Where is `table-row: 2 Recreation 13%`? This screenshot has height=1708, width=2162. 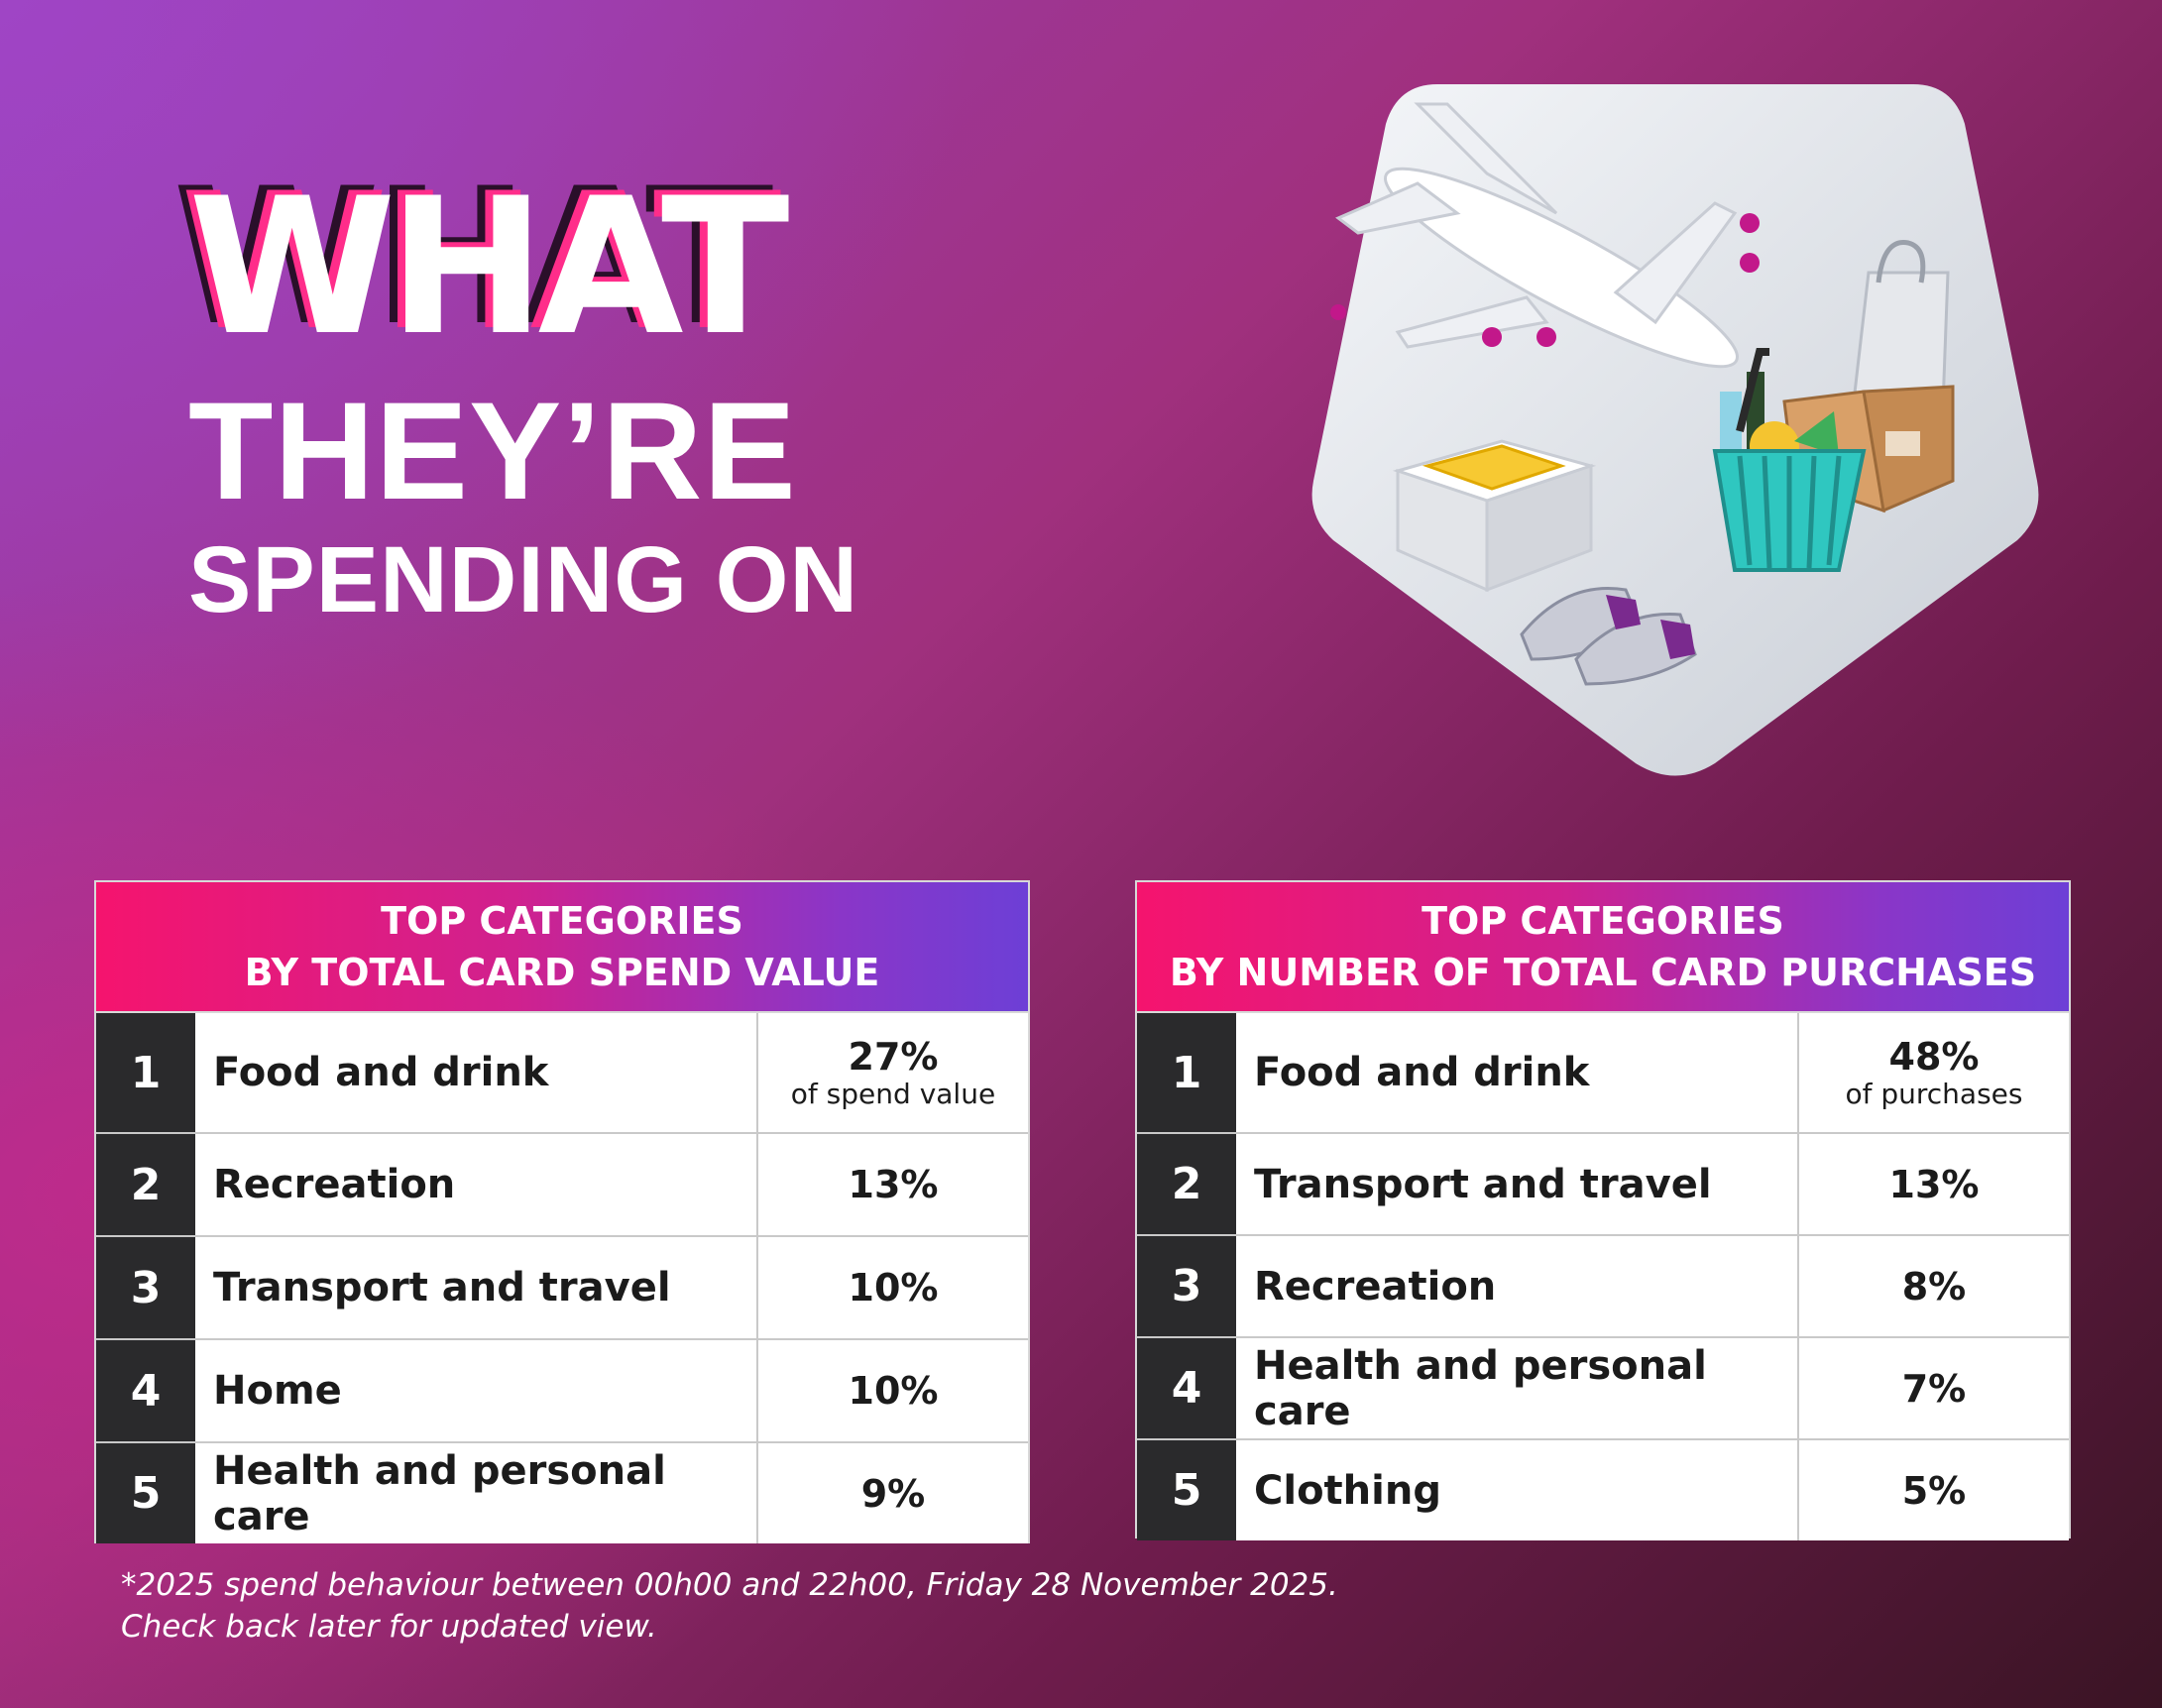 table-row: 2 Recreation 13% is located at coordinates (562, 1185).